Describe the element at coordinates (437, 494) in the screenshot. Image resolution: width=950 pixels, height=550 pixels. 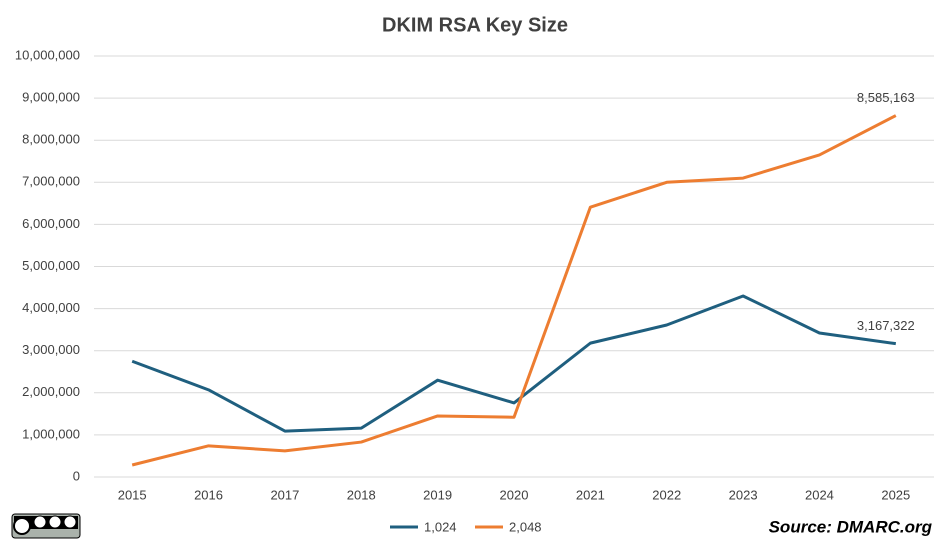
I see `x-tick-label: 2019` at that location.